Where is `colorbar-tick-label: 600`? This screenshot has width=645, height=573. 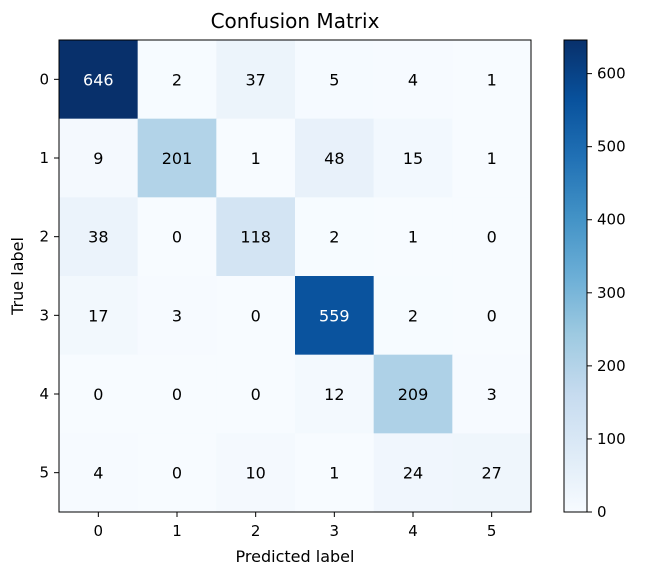
colorbar-tick-label: 600 is located at coordinates (611, 74).